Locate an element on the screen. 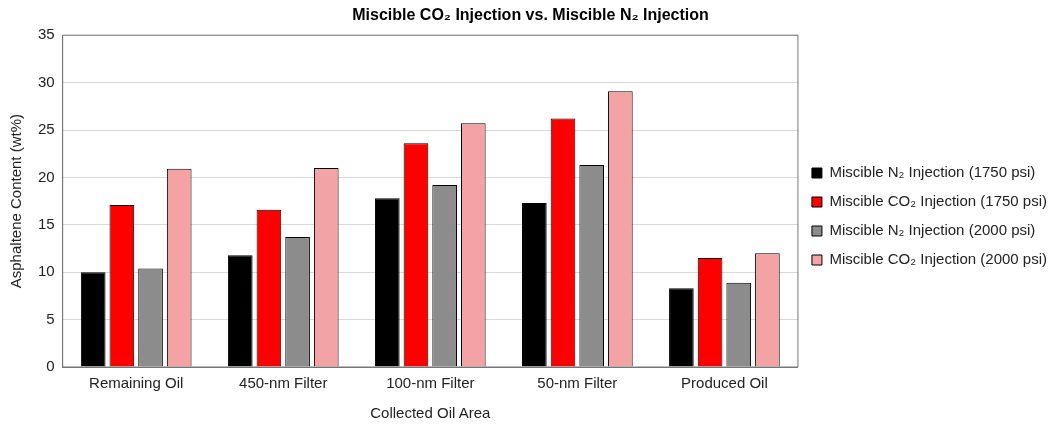 The width and height of the screenshot is (1061, 431). x-tick-label: 100-nm Filter is located at coordinates (430, 383).